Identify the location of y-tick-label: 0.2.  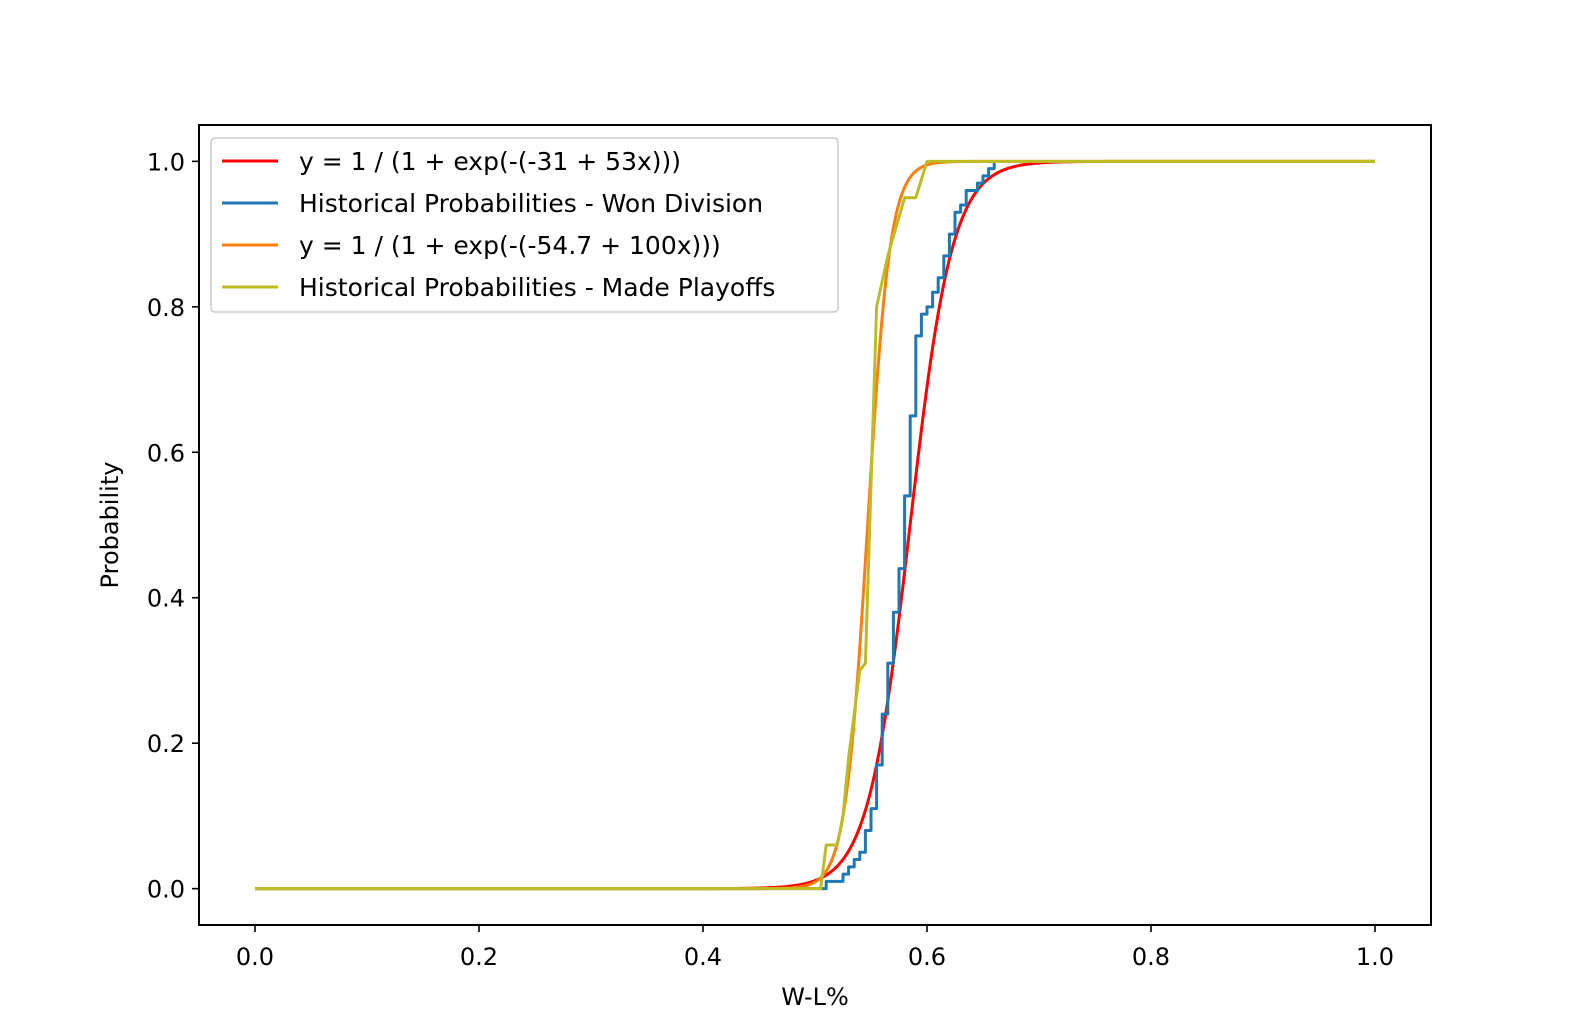
(166, 744).